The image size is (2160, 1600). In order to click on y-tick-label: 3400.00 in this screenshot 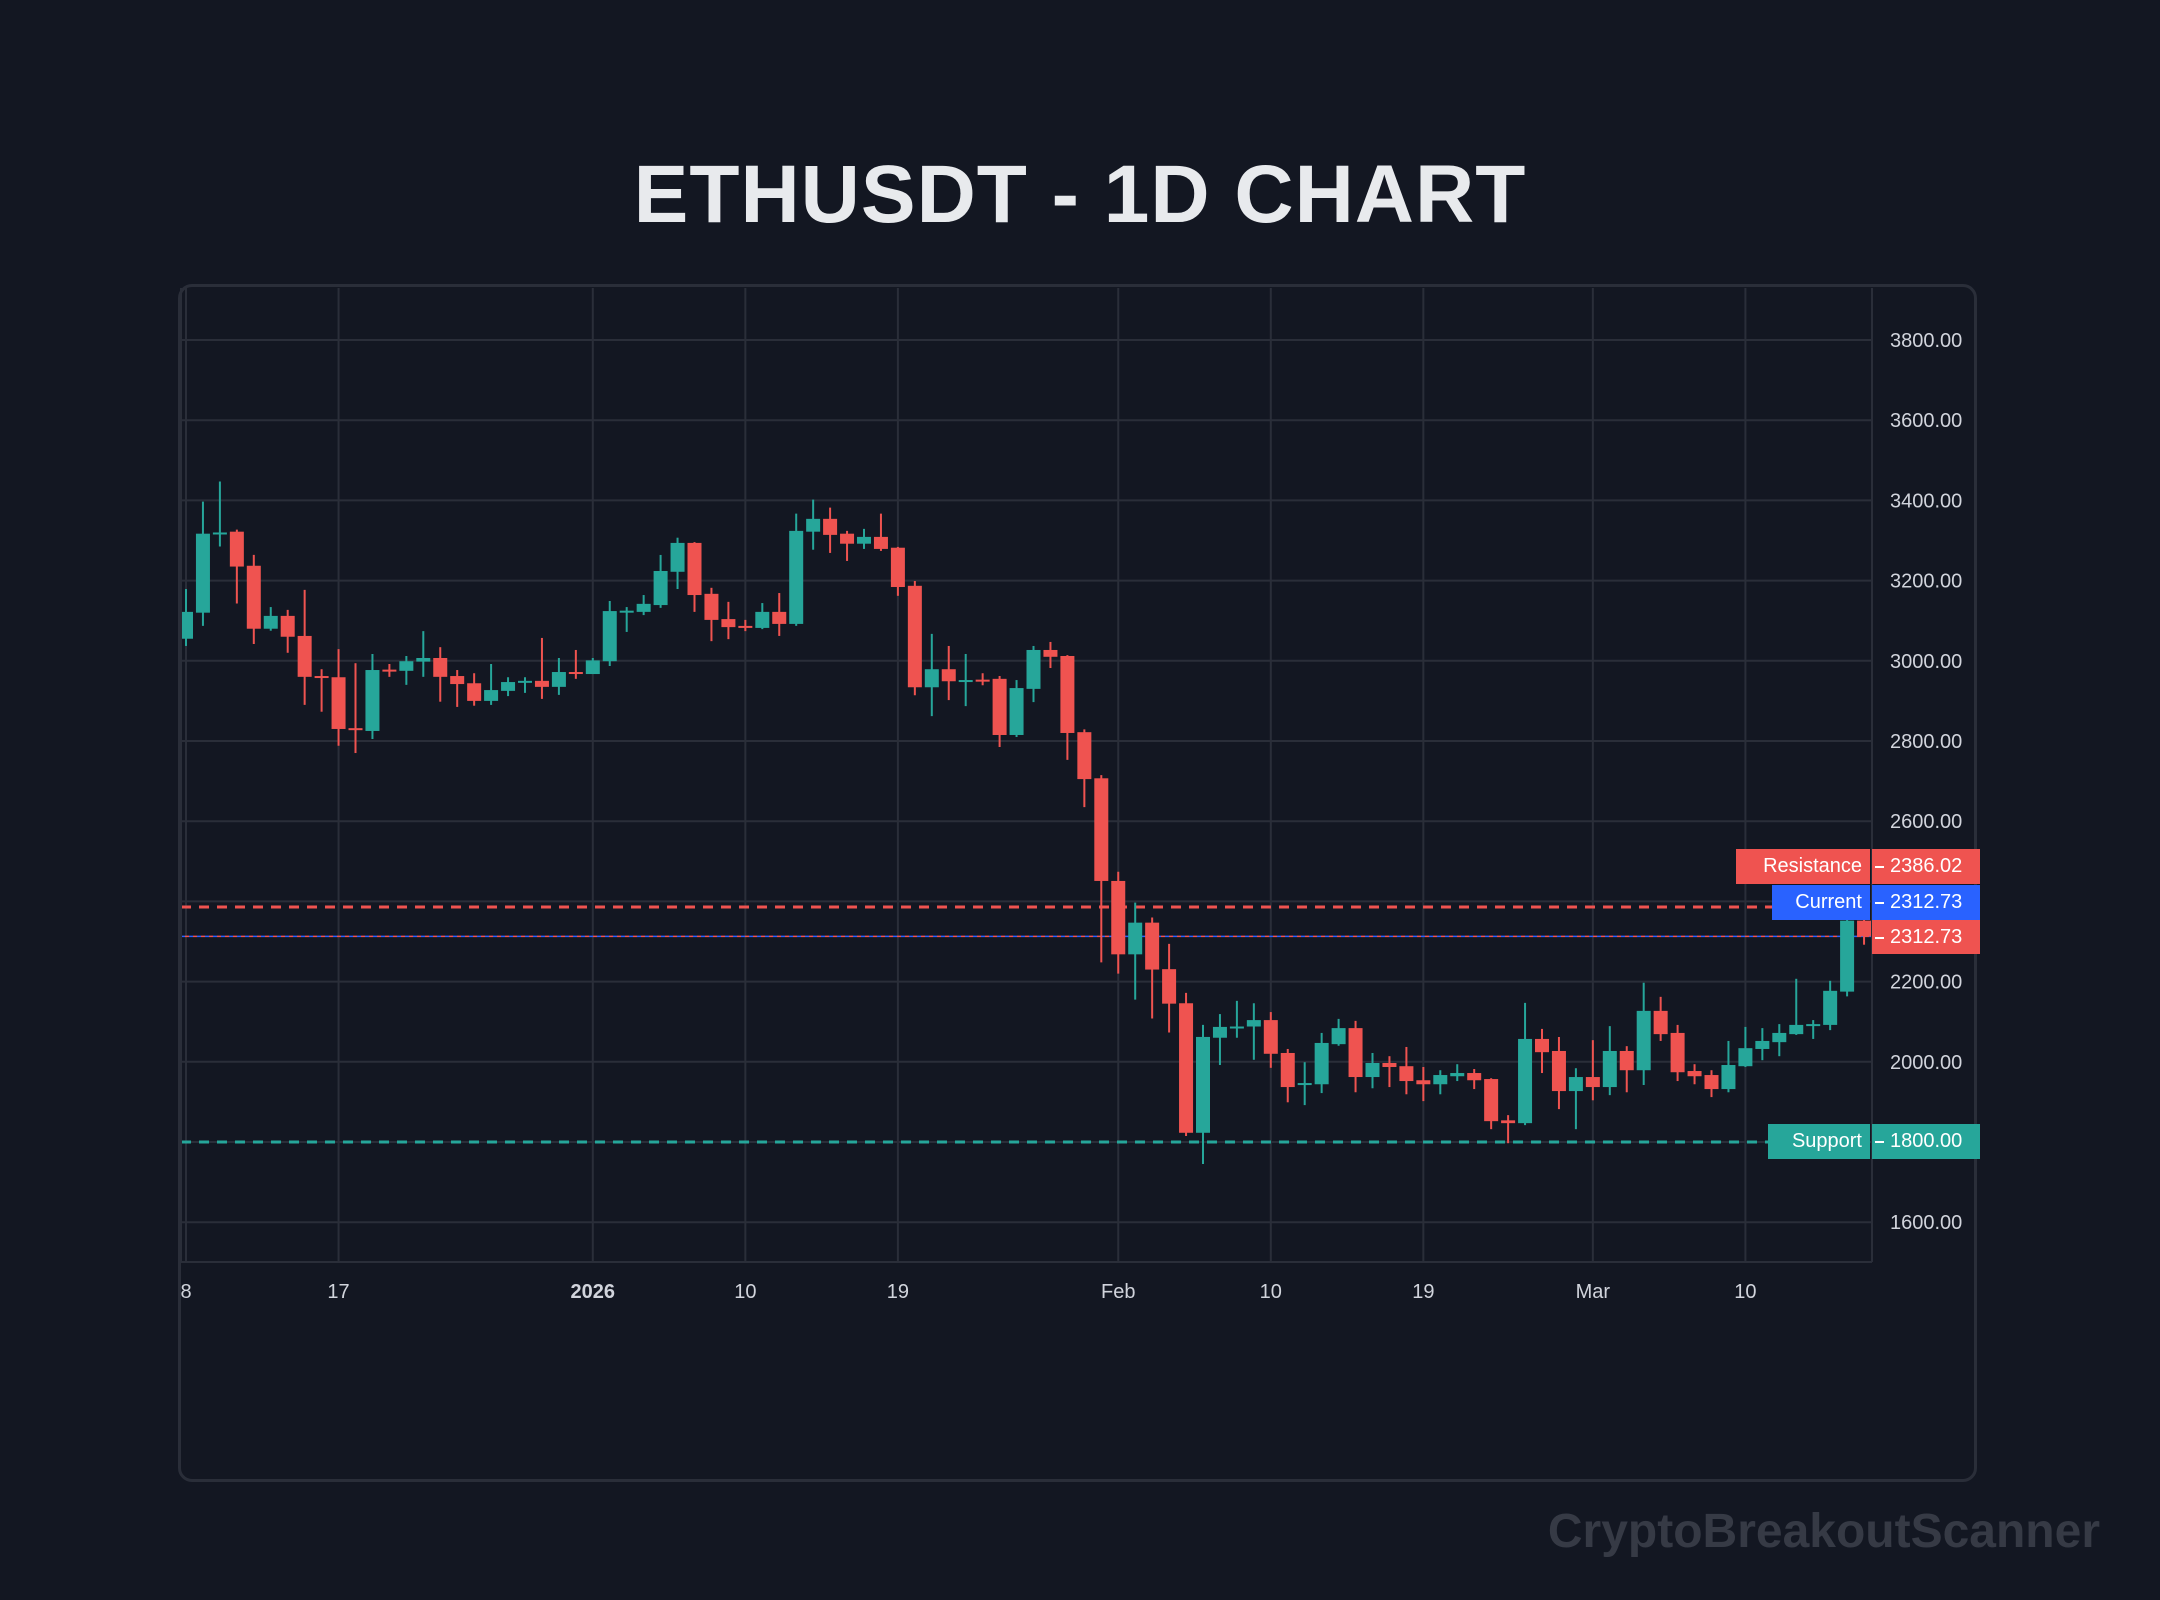, I will do `click(1926, 501)`.